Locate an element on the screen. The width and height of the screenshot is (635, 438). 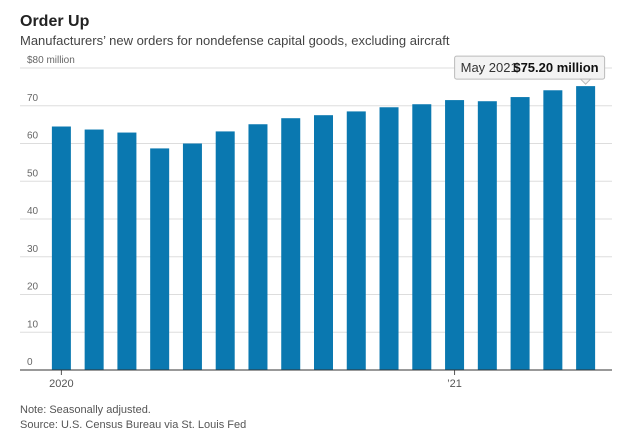
tooltip-date: May 2021 is located at coordinates (489, 67).